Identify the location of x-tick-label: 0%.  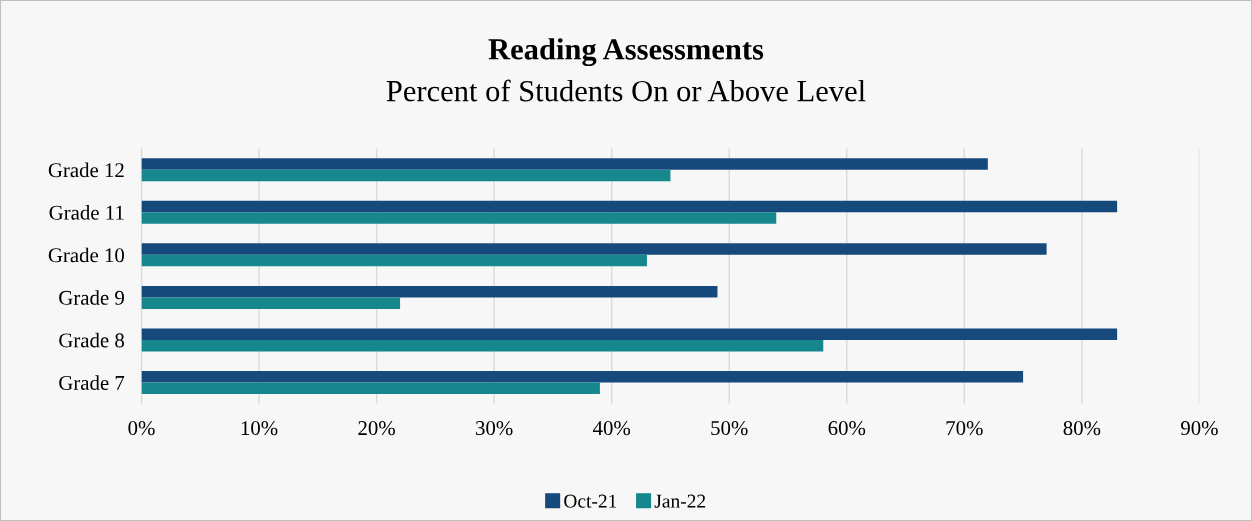
(141, 428).